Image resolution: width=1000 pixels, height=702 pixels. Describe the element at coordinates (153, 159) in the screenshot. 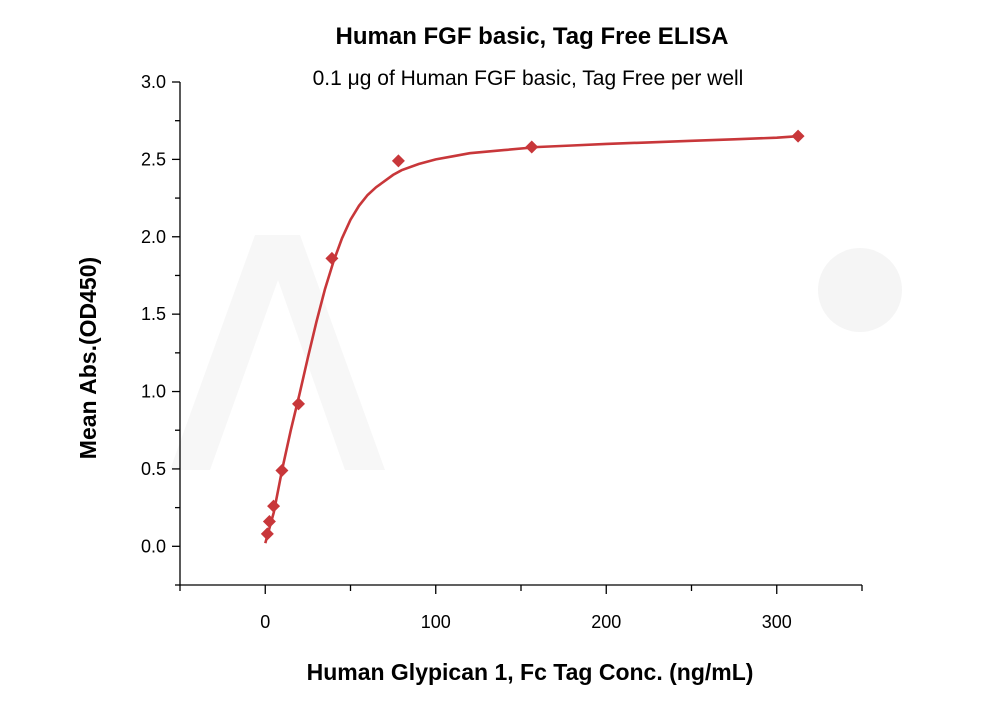

I see `y-tick-label: 2.5` at that location.